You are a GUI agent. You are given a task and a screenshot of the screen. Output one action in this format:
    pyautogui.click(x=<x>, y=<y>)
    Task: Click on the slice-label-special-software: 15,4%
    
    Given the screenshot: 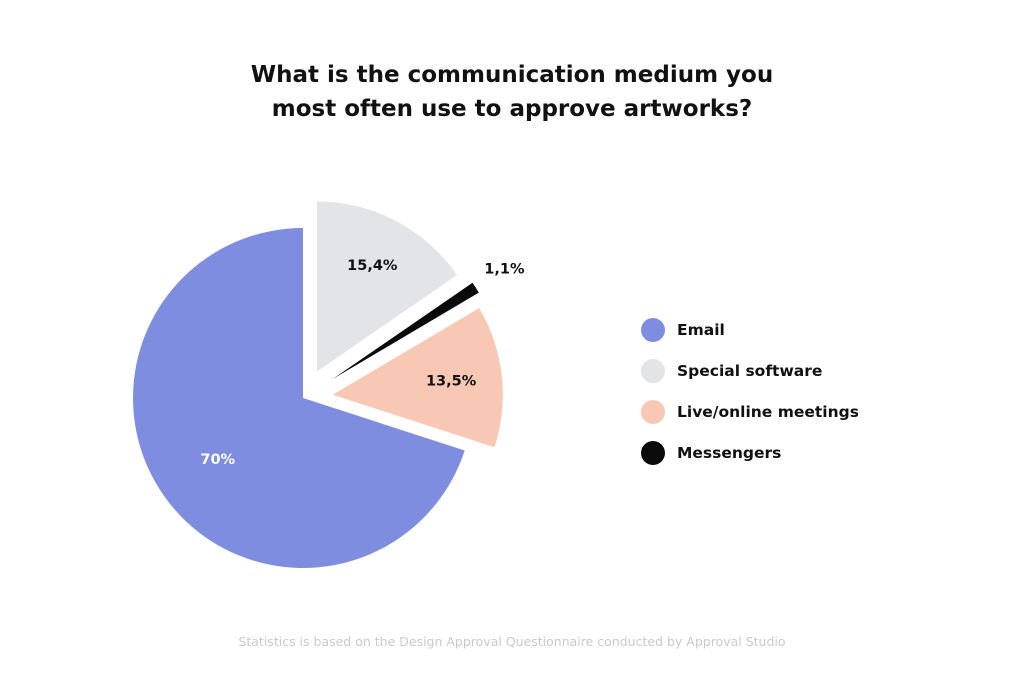 What is the action you would take?
    pyautogui.click(x=372, y=266)
    